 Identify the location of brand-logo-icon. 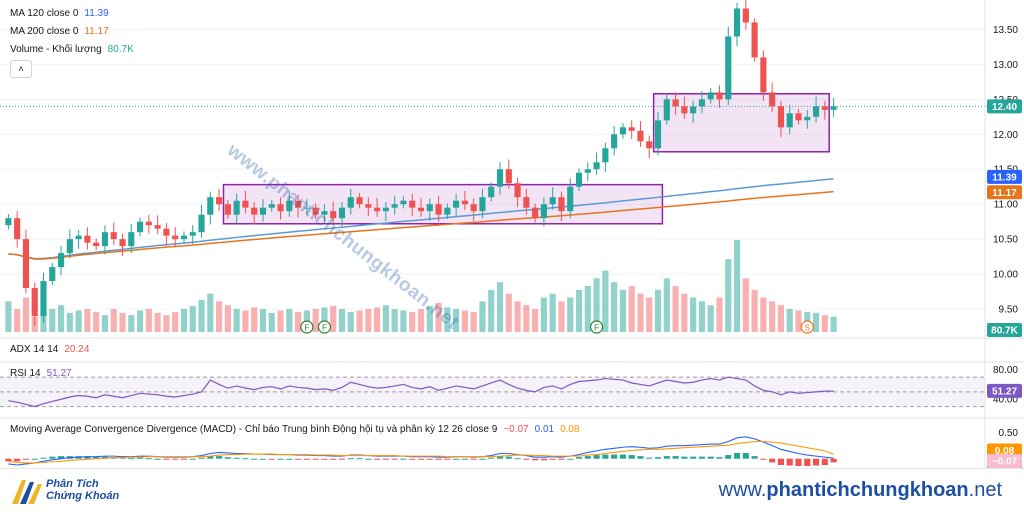
(27, 492).